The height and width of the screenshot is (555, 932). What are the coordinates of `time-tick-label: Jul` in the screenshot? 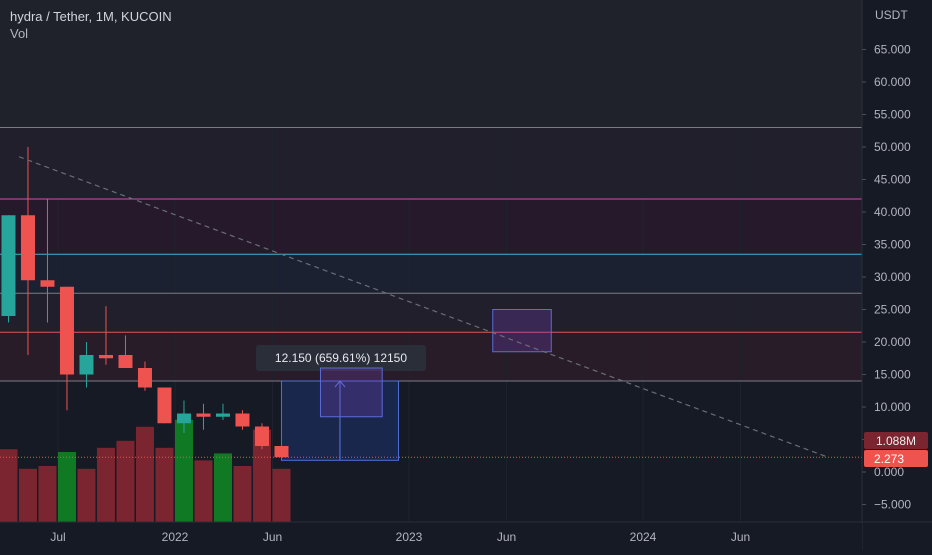 It's located at (57, 537).